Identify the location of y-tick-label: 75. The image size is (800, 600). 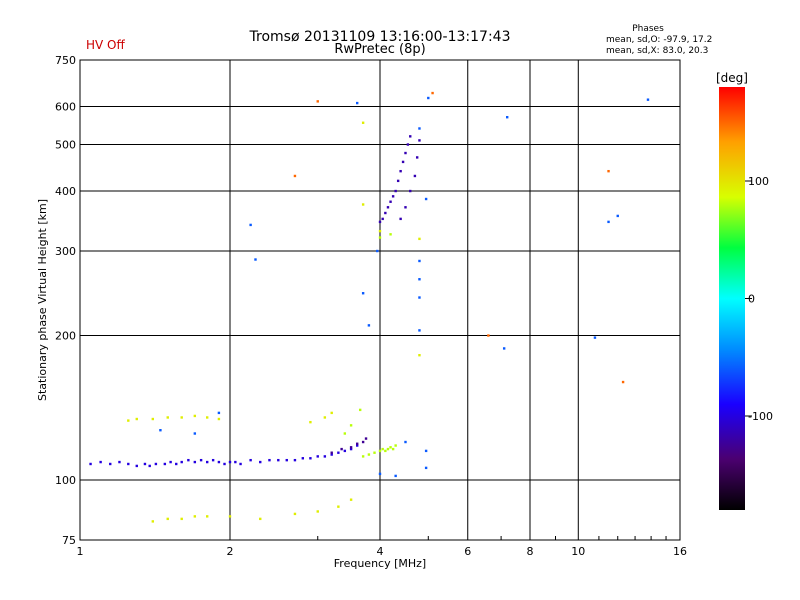
(69, 540).